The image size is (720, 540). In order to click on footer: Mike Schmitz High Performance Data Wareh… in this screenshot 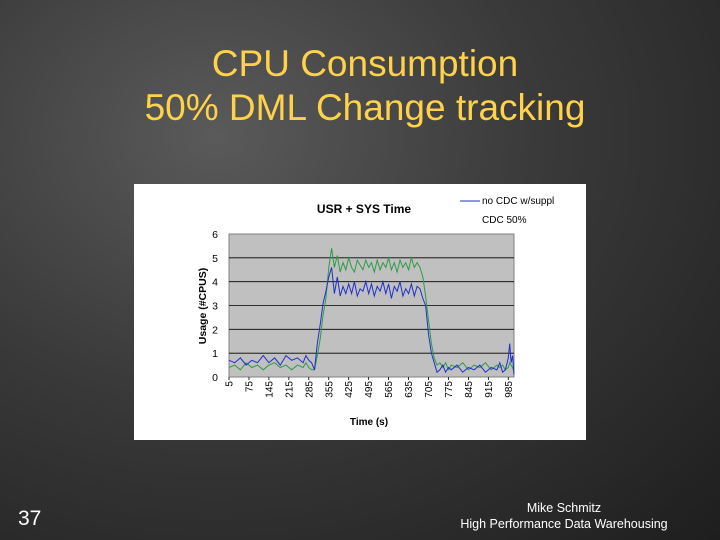, I will do `click(564, 516)`.